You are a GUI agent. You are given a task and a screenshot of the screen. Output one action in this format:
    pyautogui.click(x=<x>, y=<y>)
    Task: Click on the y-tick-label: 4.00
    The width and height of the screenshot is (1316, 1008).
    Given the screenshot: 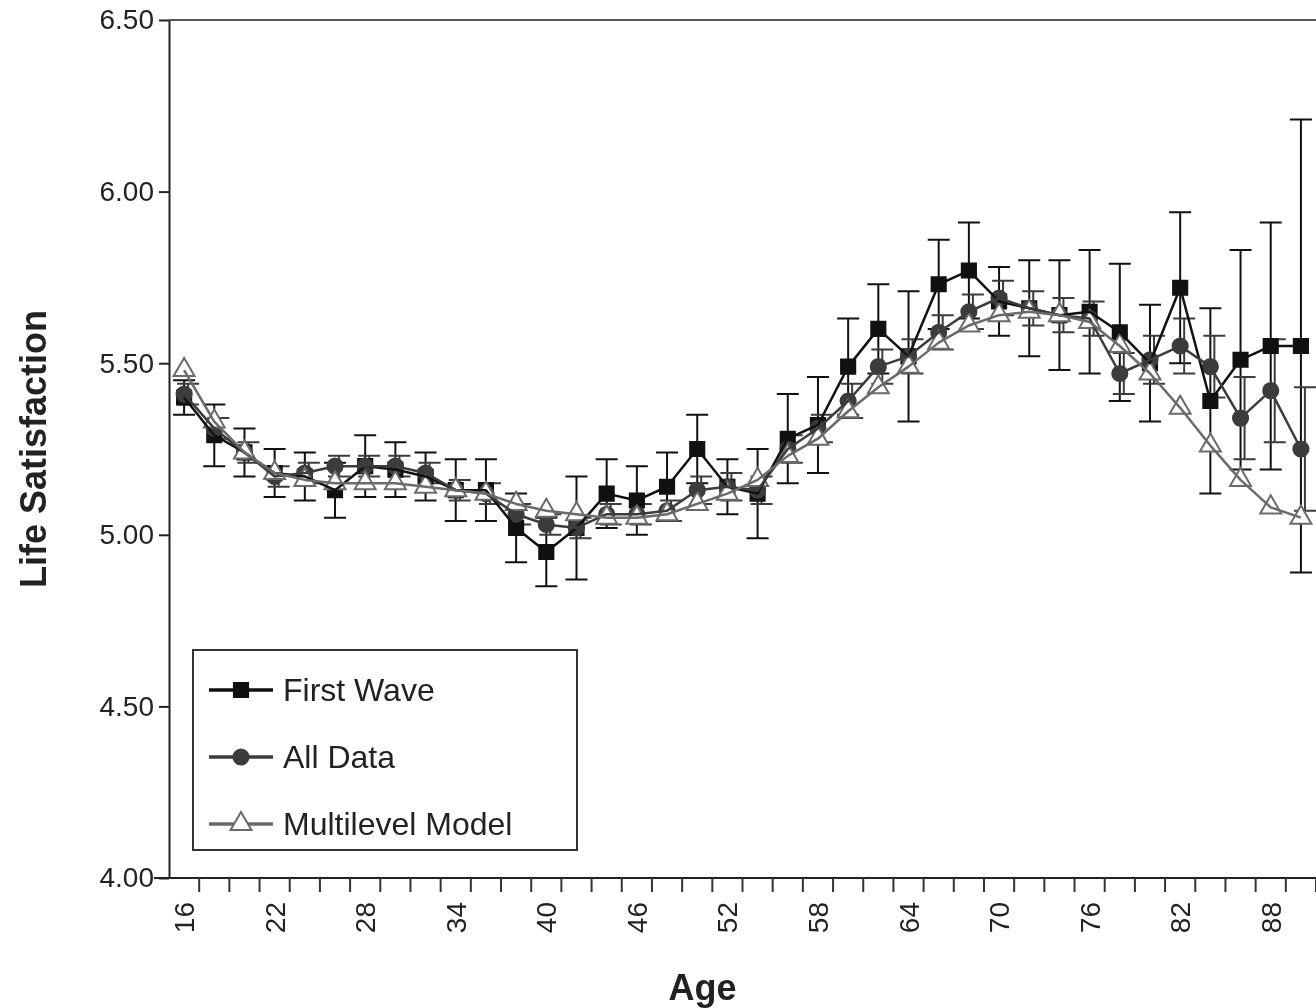 What is the action you would take?
    pyautogui.click(x=126, y=878)
    